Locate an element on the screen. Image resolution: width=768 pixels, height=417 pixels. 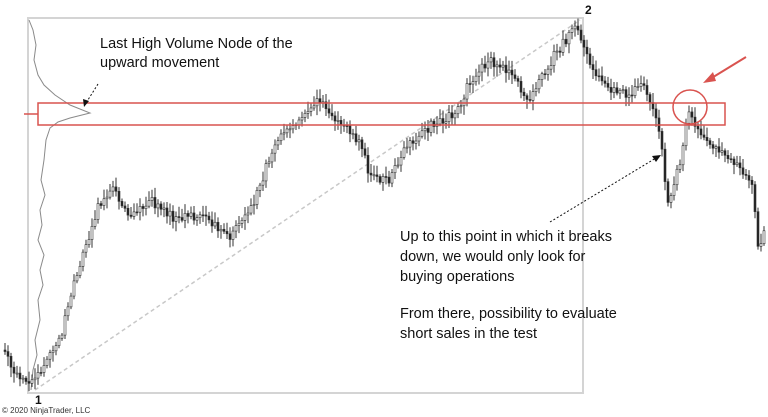
annotation: Last High Volume Node of the is located at coordinates (196, 44).